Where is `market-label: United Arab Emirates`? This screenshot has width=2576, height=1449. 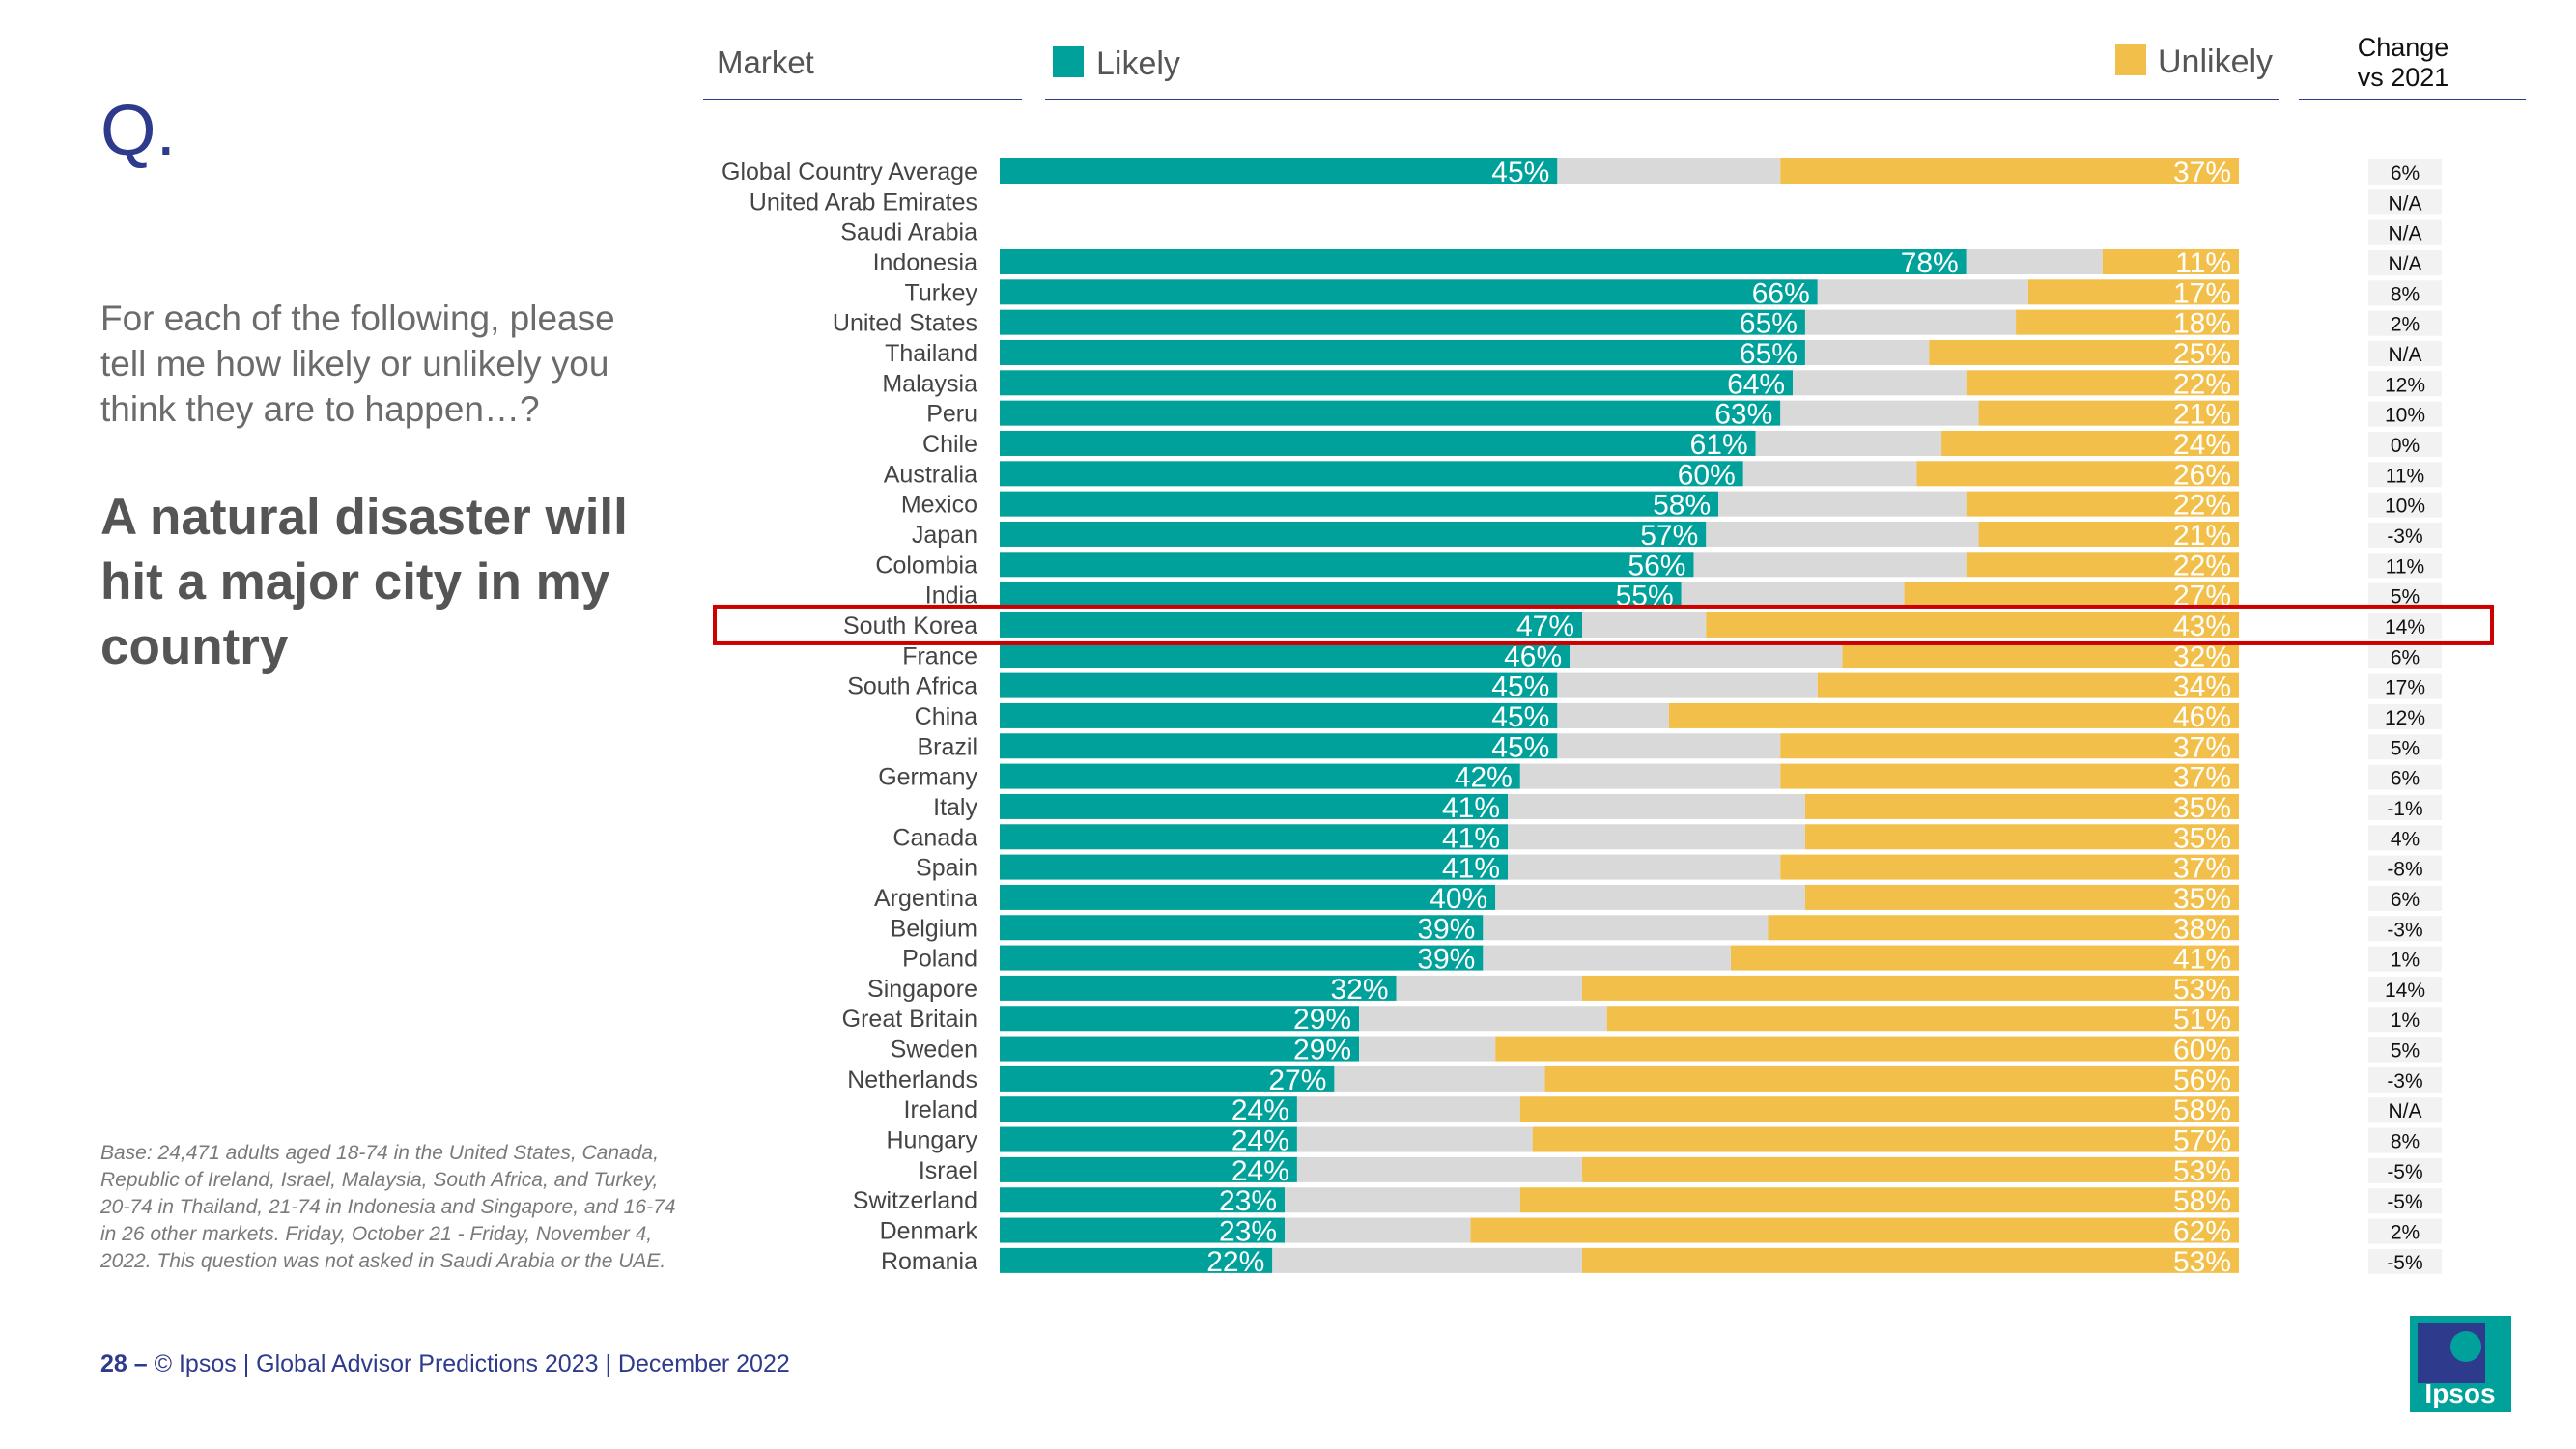
market-label: United Arab Emirates is located at coordinates (863, 201).